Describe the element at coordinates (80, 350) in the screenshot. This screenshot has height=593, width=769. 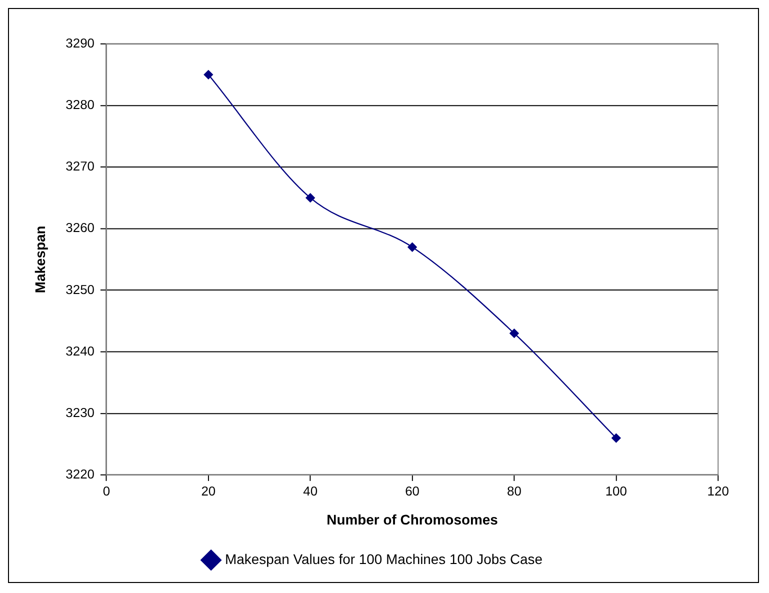
I see `y-tick-label: 3240` at that location.